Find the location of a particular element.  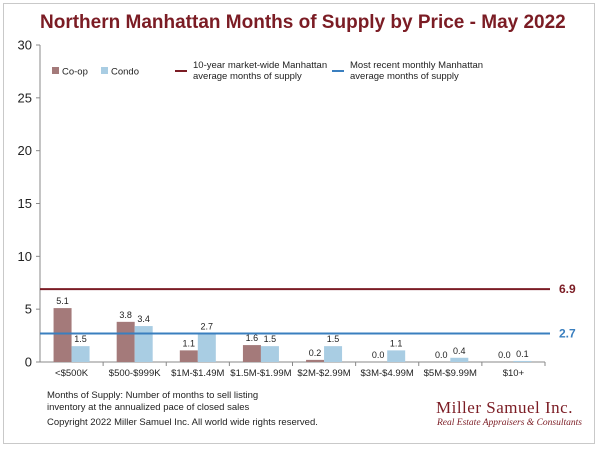

condo-value-label: 0.1 is located at coordinates (522, 354).